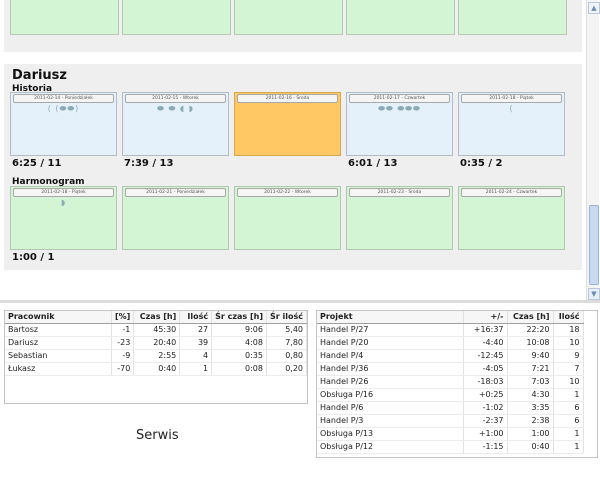  I want to click on cell: 0,80, so click(286, 356).